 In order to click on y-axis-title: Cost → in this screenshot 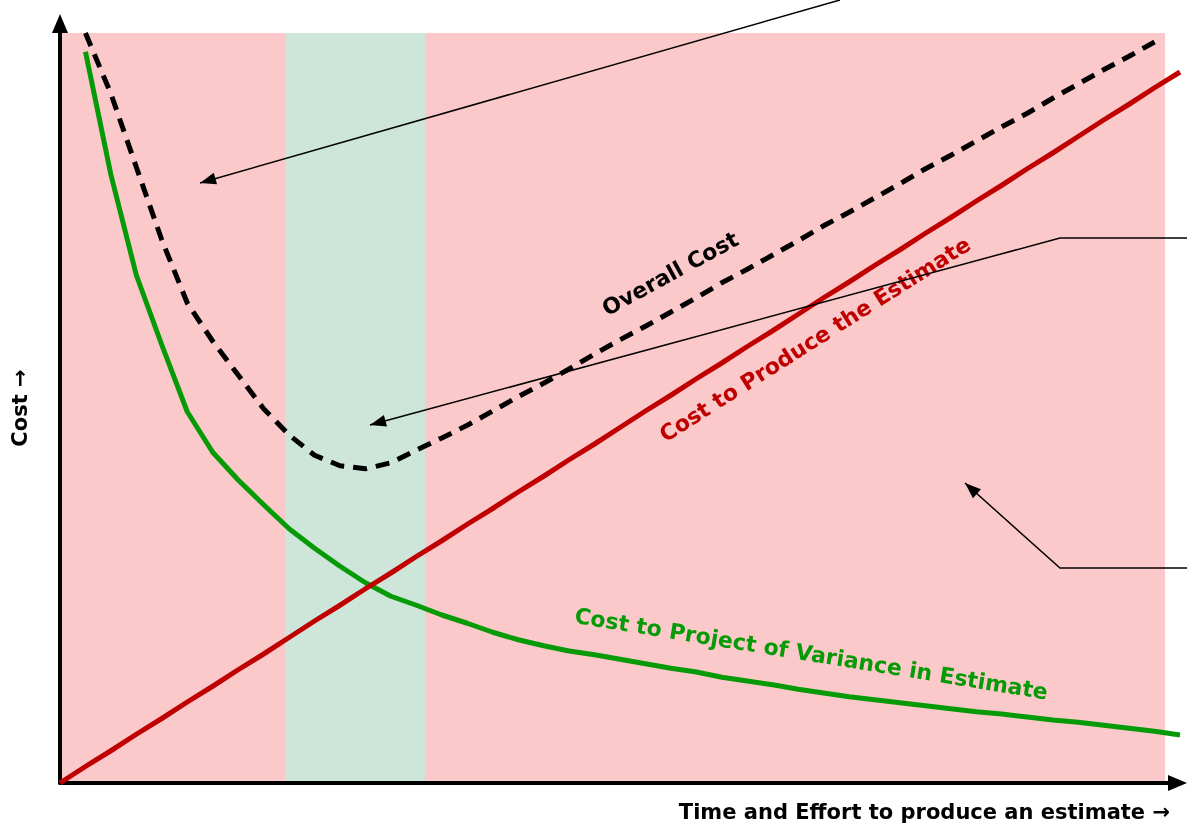, I will do `click(19, 408)`.